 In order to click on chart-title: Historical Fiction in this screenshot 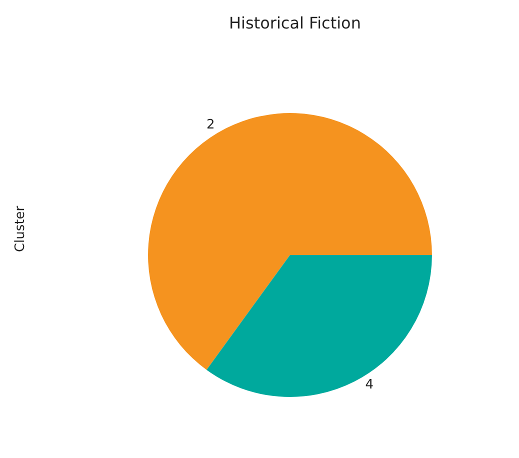, I will do `click(295, 23)`.